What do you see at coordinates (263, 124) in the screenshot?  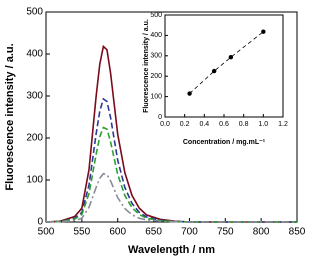 I see `x-tick-label: 1.0` at bounding box center [263, 124].